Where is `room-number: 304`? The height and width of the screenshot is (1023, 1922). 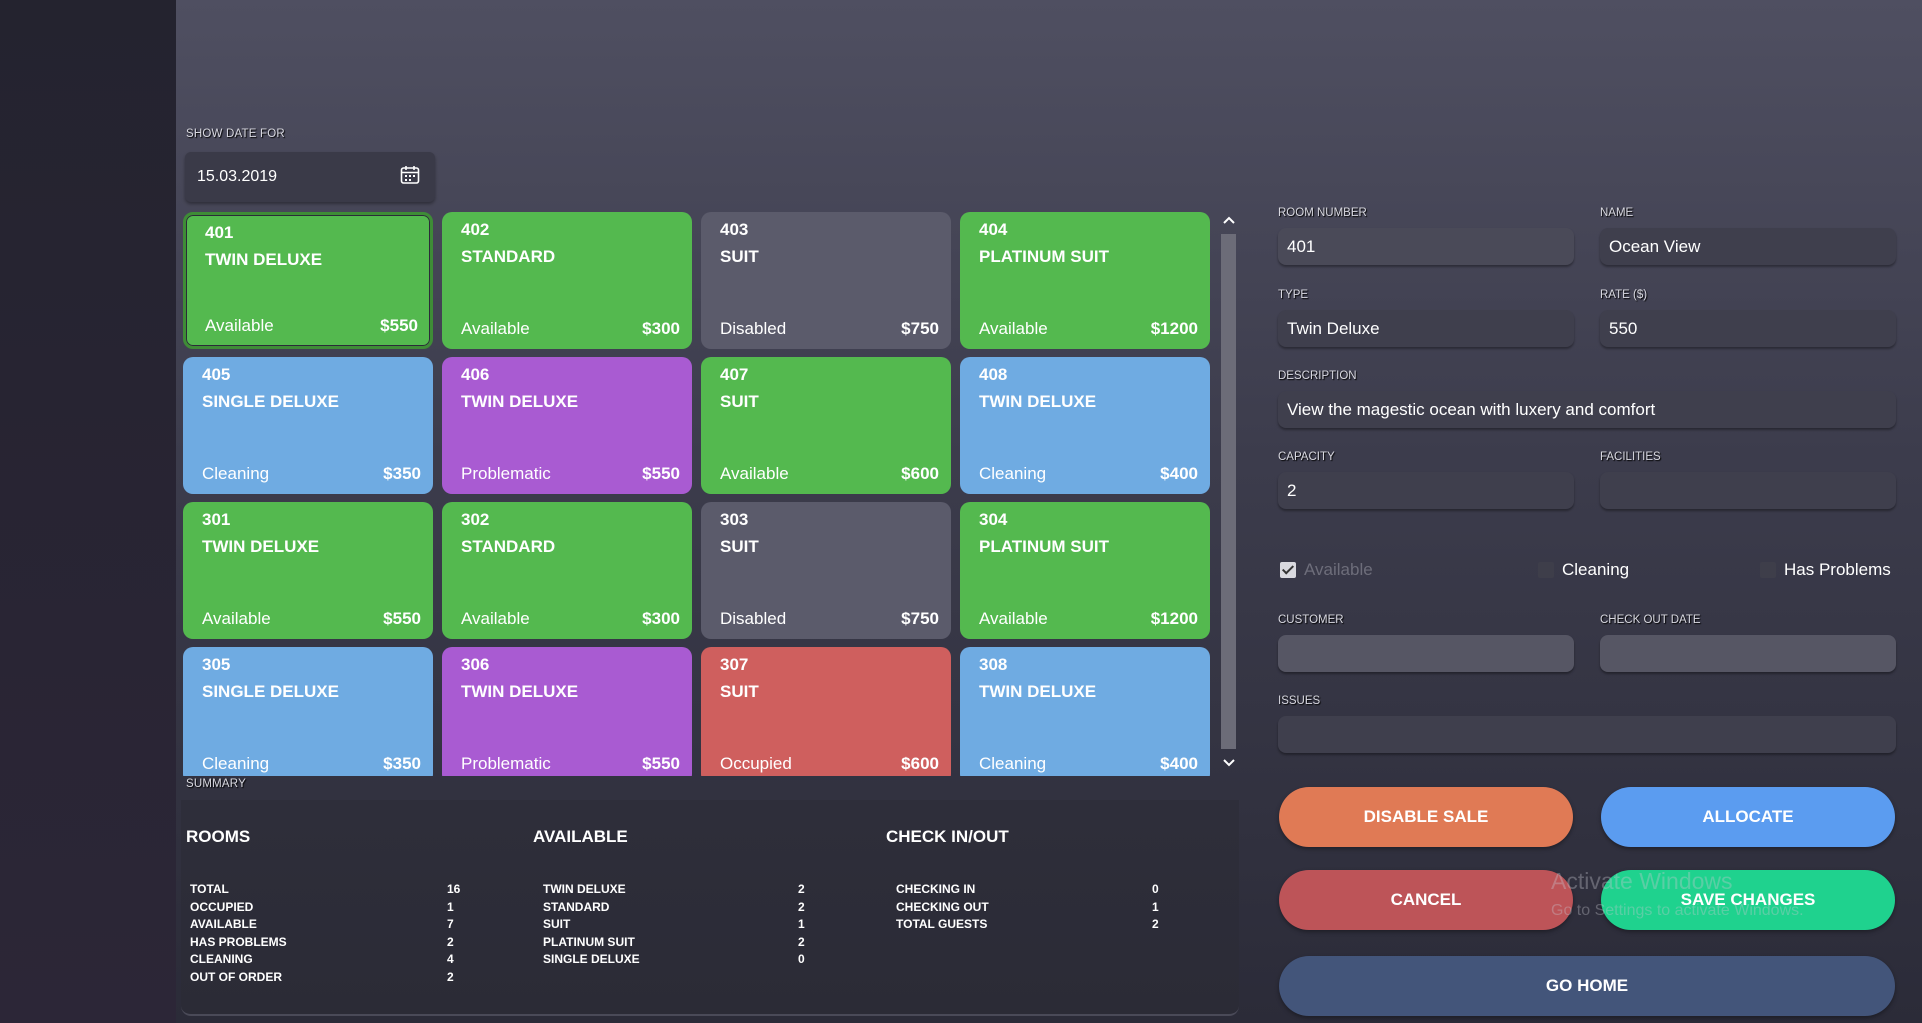
room-number: 304 is located at coordinates (993, 519).